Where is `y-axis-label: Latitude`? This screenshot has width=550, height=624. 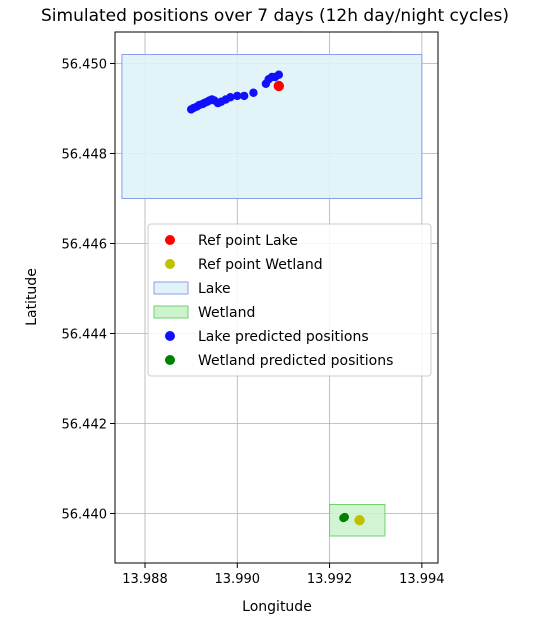 y-axis-label: Latitude is located at coordinates (32, 297).